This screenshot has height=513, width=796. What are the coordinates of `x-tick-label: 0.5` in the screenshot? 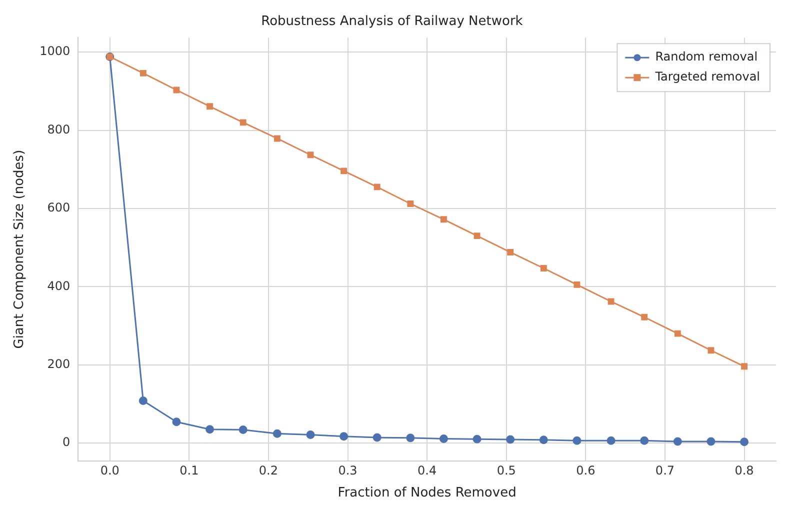 It's located at (506, 470).